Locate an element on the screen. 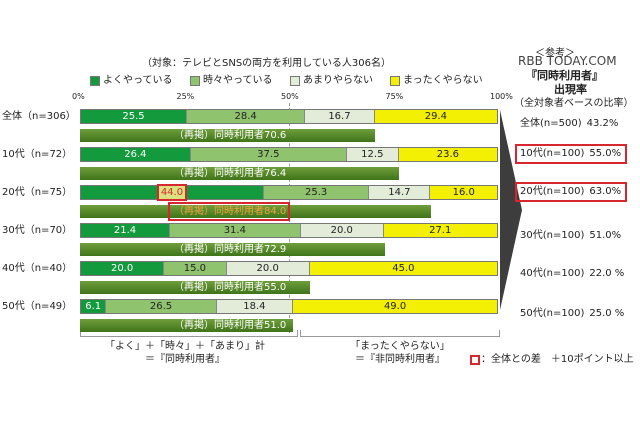  subbar-label-1: （再掲）同時利用者76.4 is located at coordinates (230, 173).